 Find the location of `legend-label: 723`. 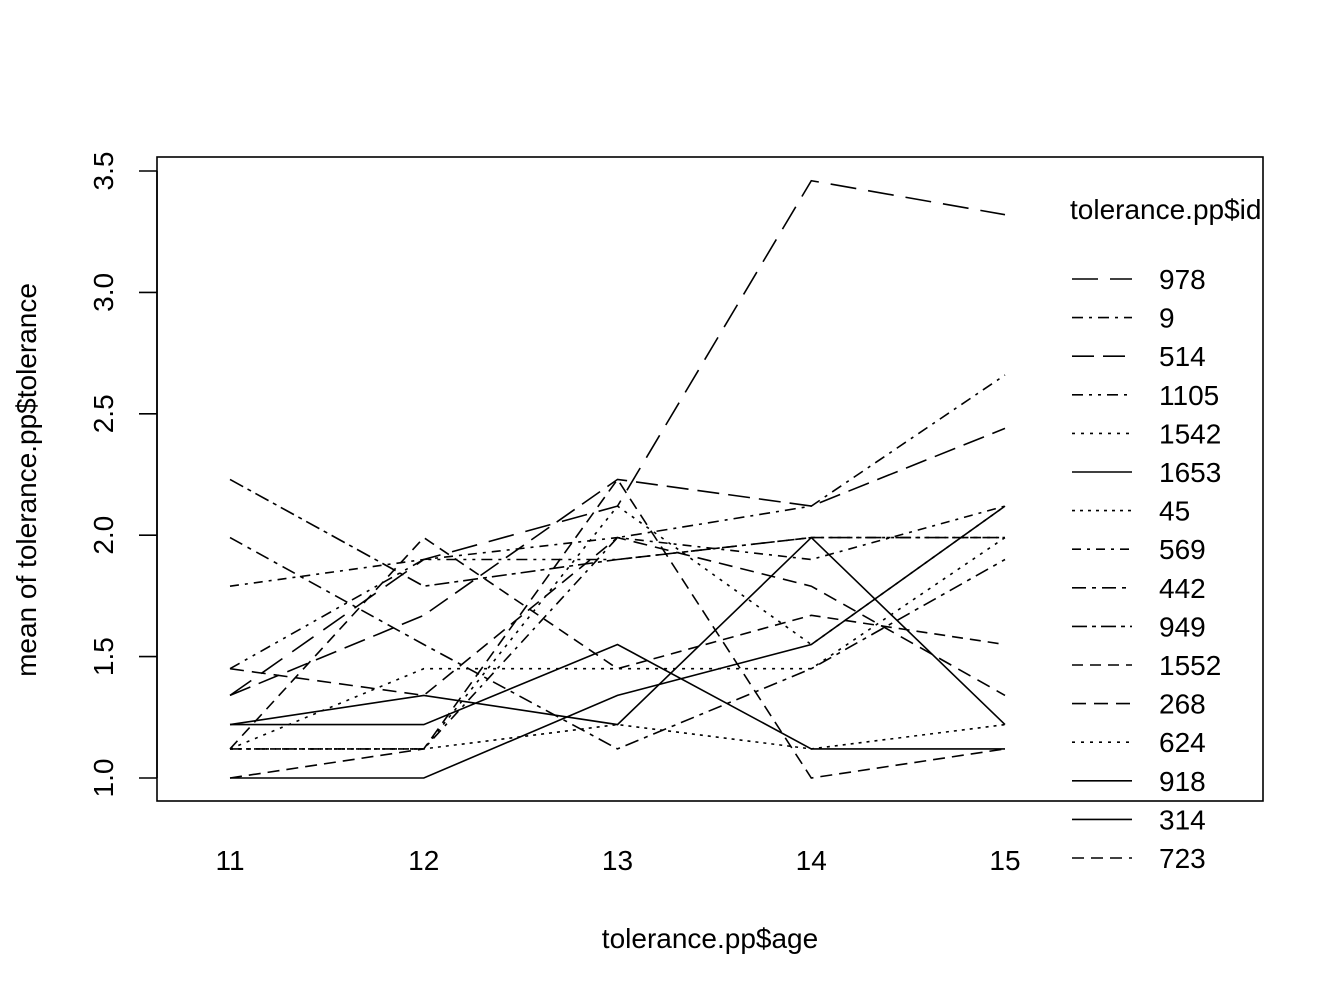

legend-label: 723 is located at coordinates (1182, 858).